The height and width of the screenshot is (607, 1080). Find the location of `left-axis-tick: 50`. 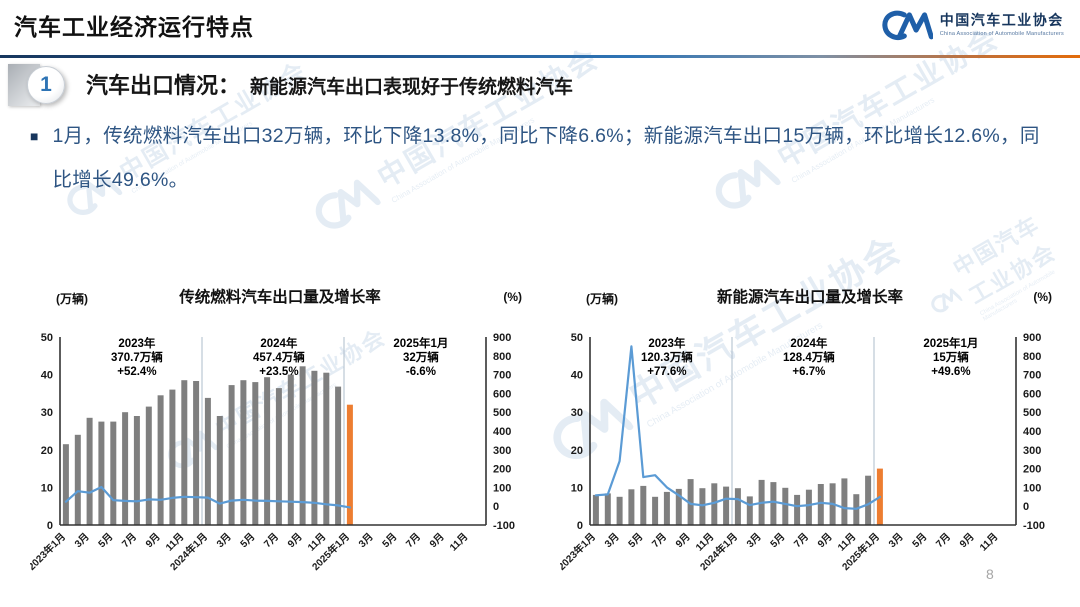

left-axis-tick: 50 is located at coordinates (47, 338).